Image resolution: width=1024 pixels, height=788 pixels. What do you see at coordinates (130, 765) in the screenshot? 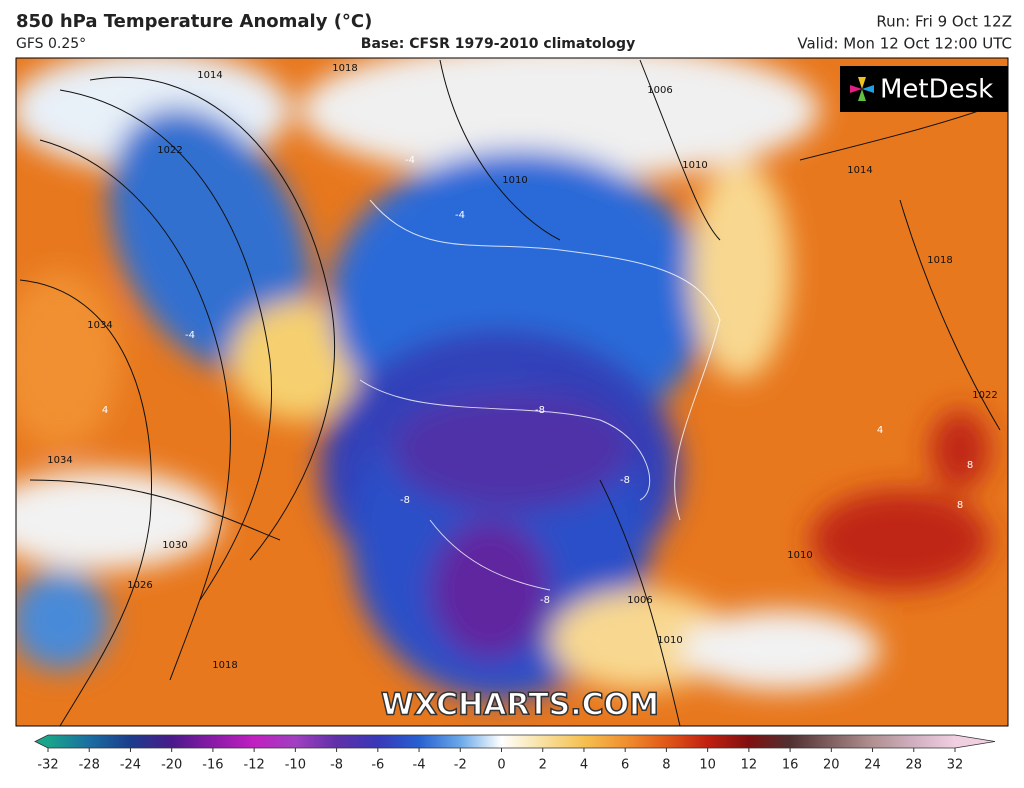
I see `colorbar-label: -24` at bounding box center [130, 765].